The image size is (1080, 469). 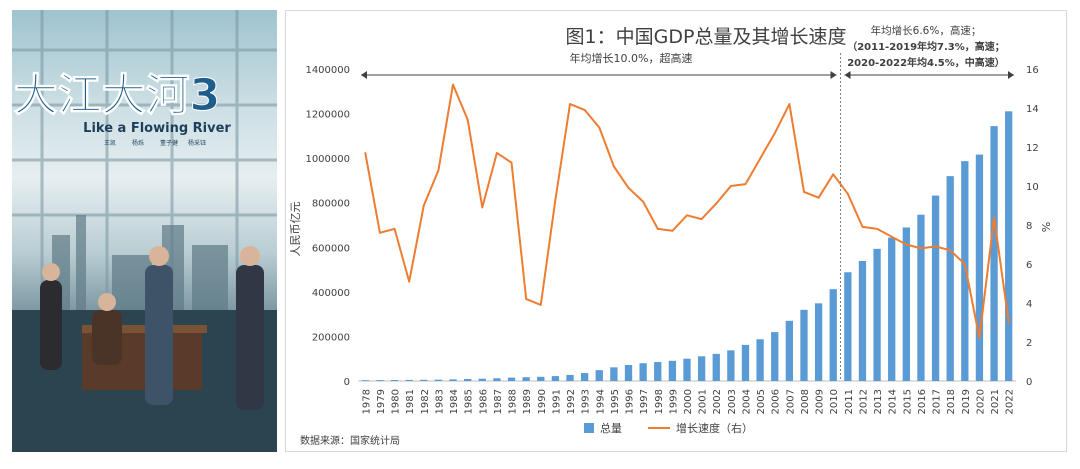 I want to click on growth-point-1995, so click(x=614, y=166).